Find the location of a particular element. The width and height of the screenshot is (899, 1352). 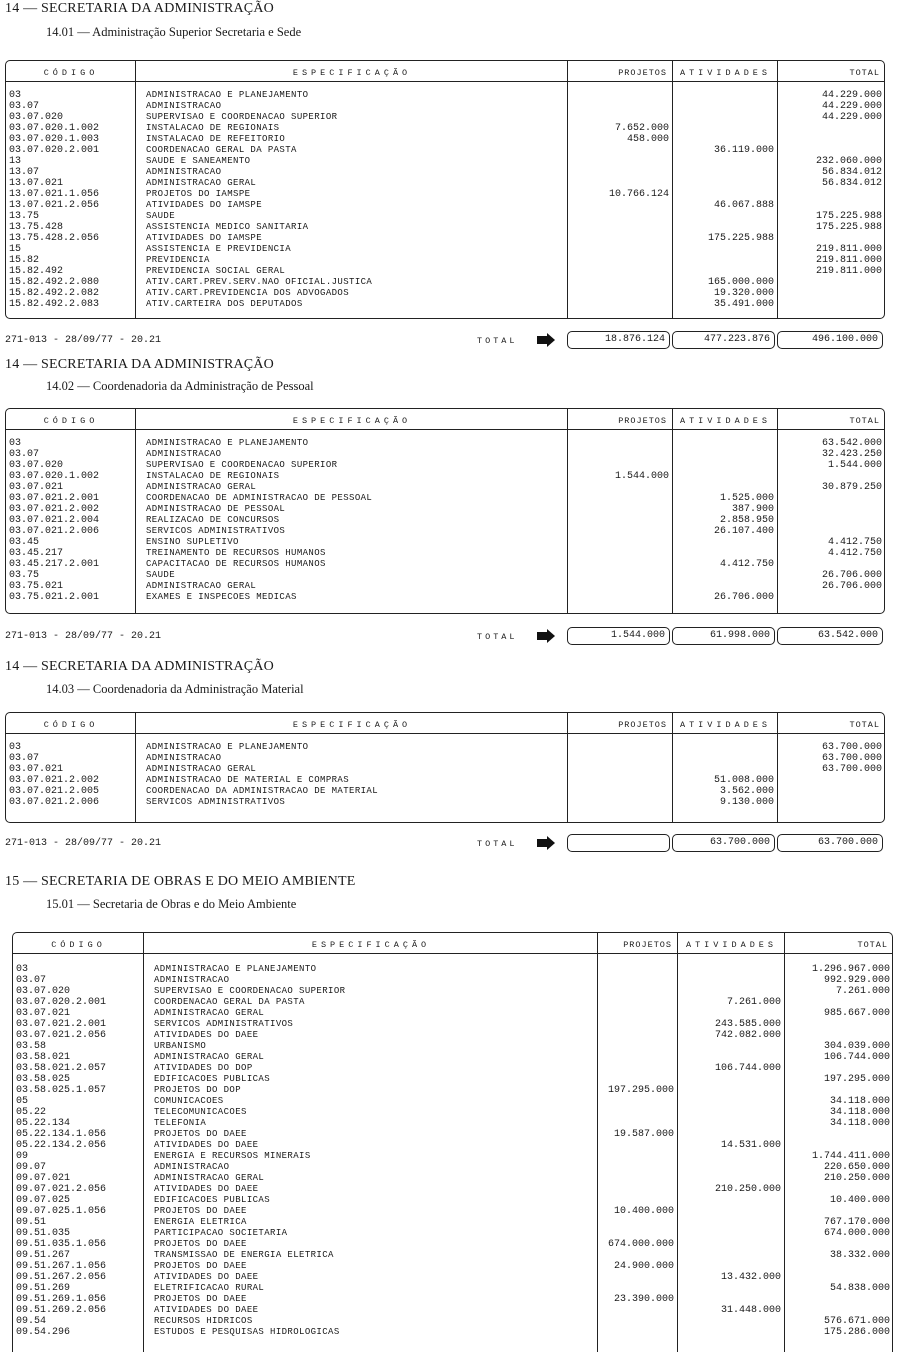

cell-spec: ATIVIDADES DO DAEE is located at coordinates (206, 1277).